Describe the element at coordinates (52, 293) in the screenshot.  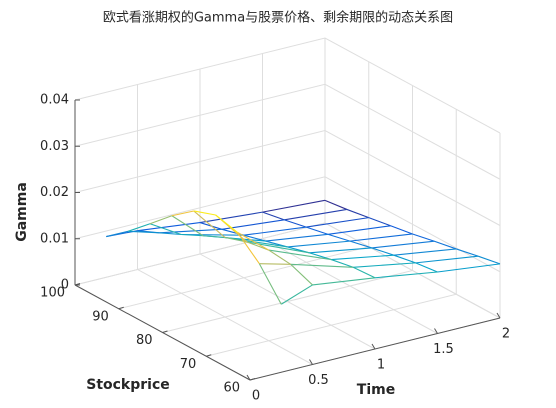
I see `y-tick-label: 100` at that location.